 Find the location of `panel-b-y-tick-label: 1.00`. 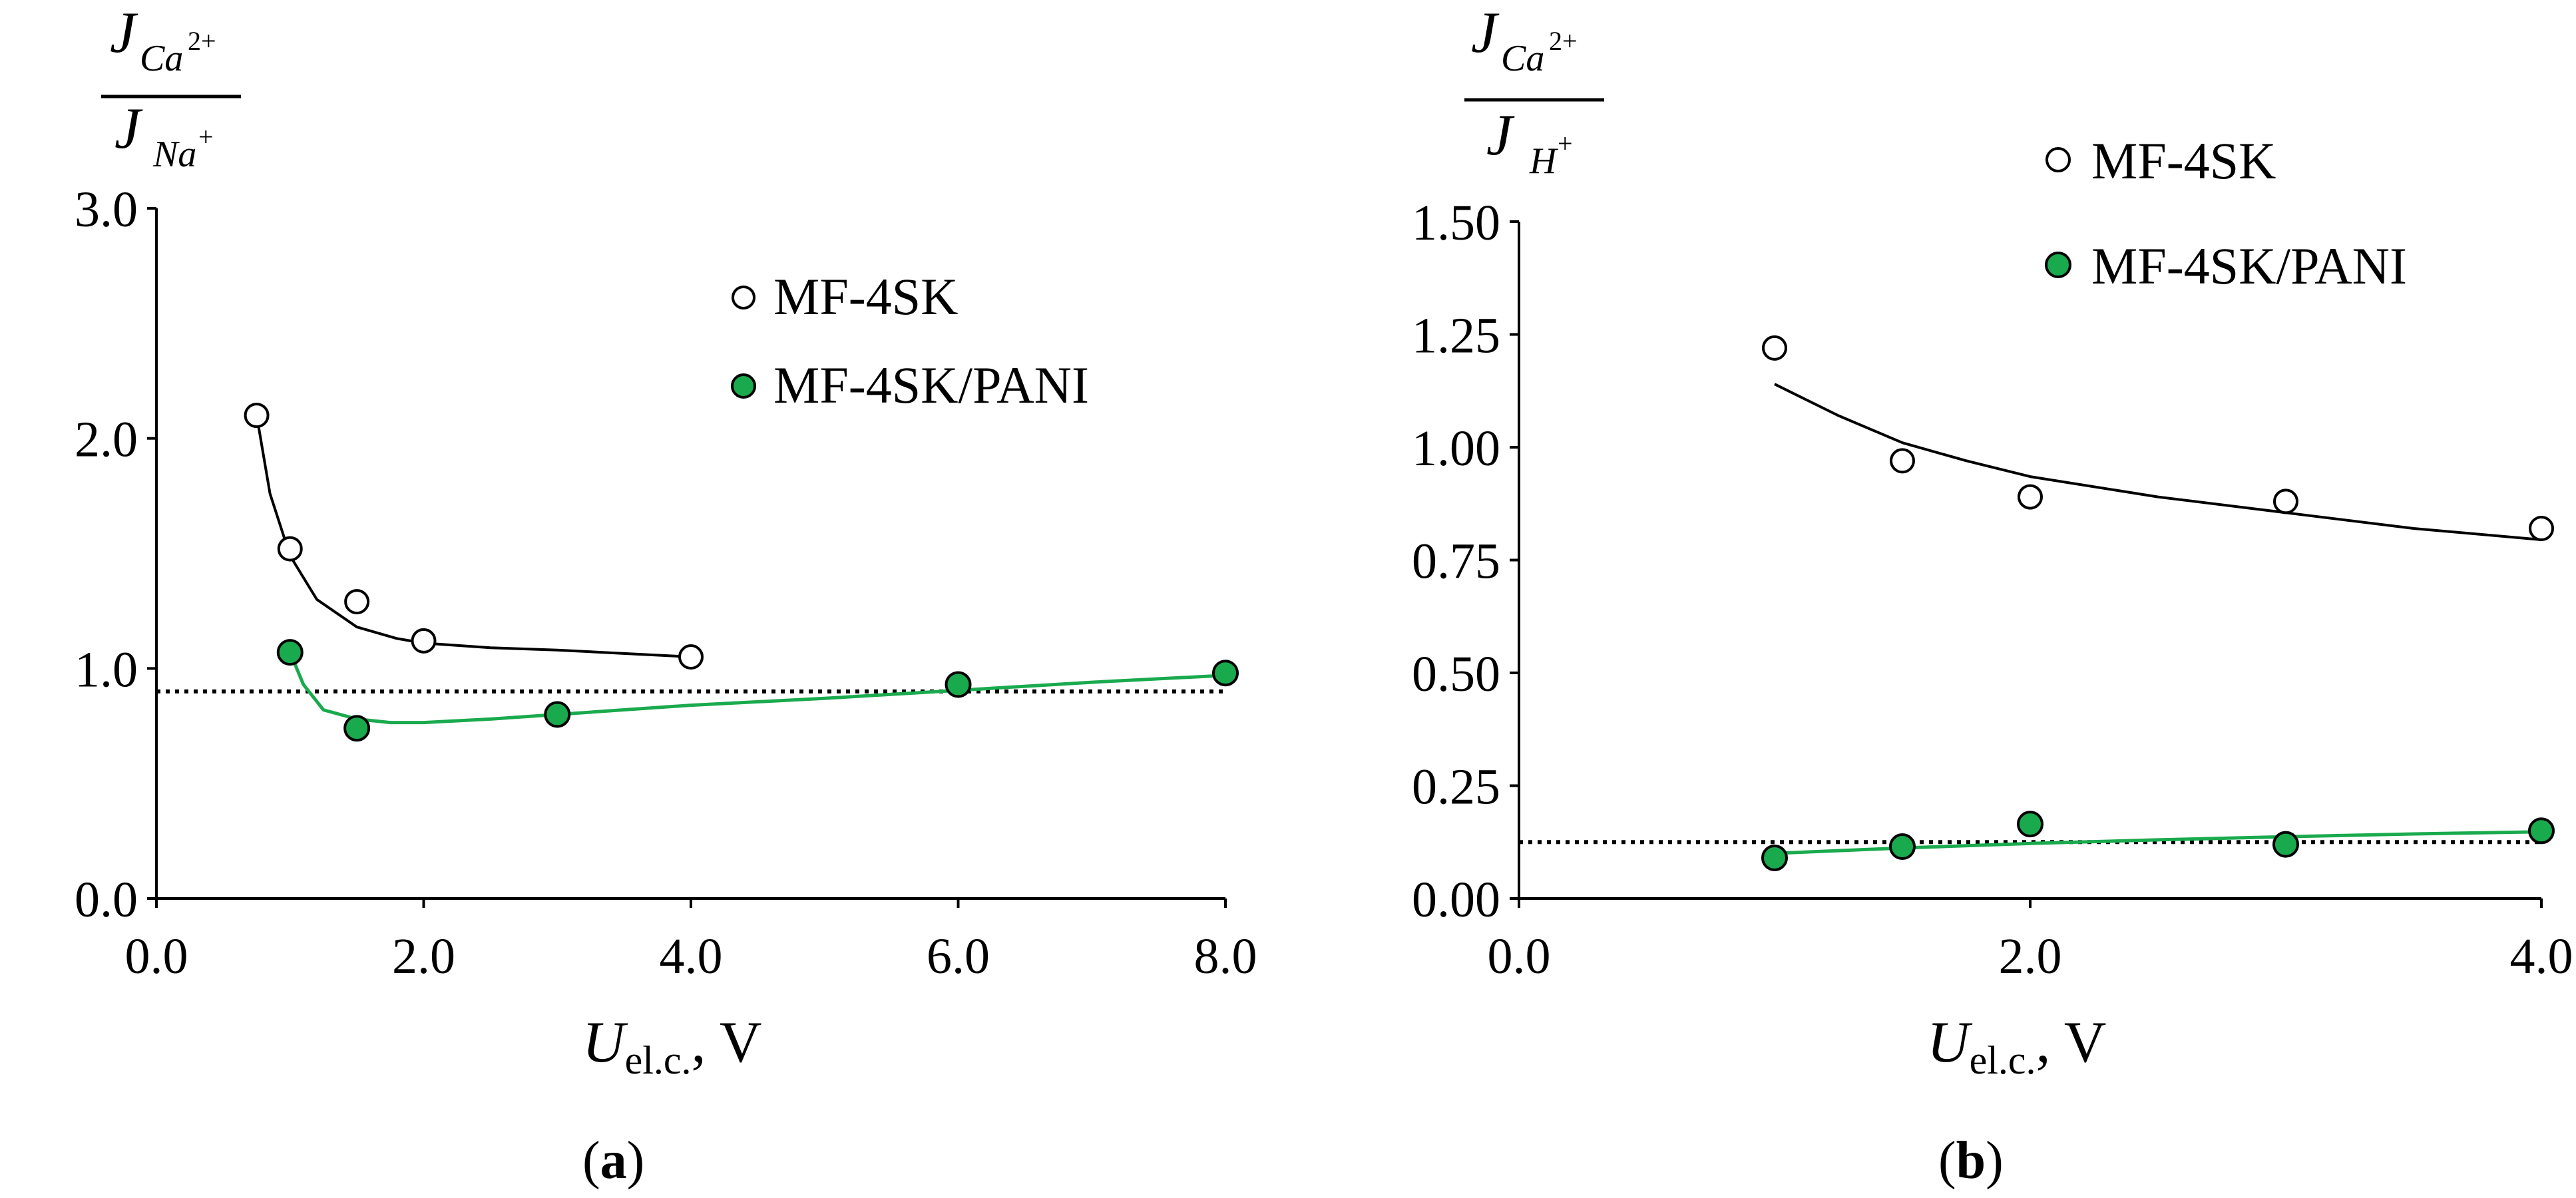

panel-b-y-tick-label: 1.00 is located at coordinates (1456, 449).